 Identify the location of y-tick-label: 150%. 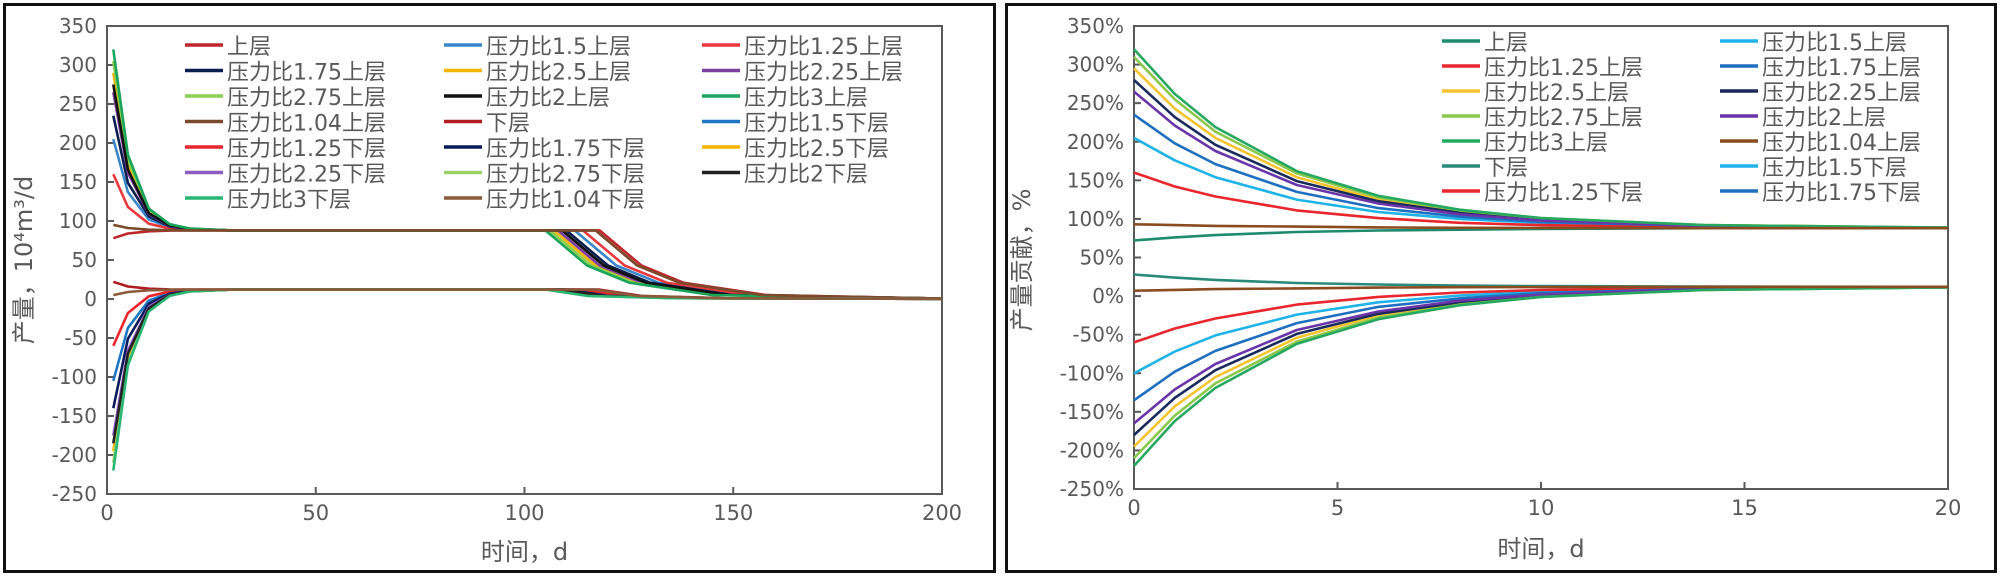
(1095, 180).